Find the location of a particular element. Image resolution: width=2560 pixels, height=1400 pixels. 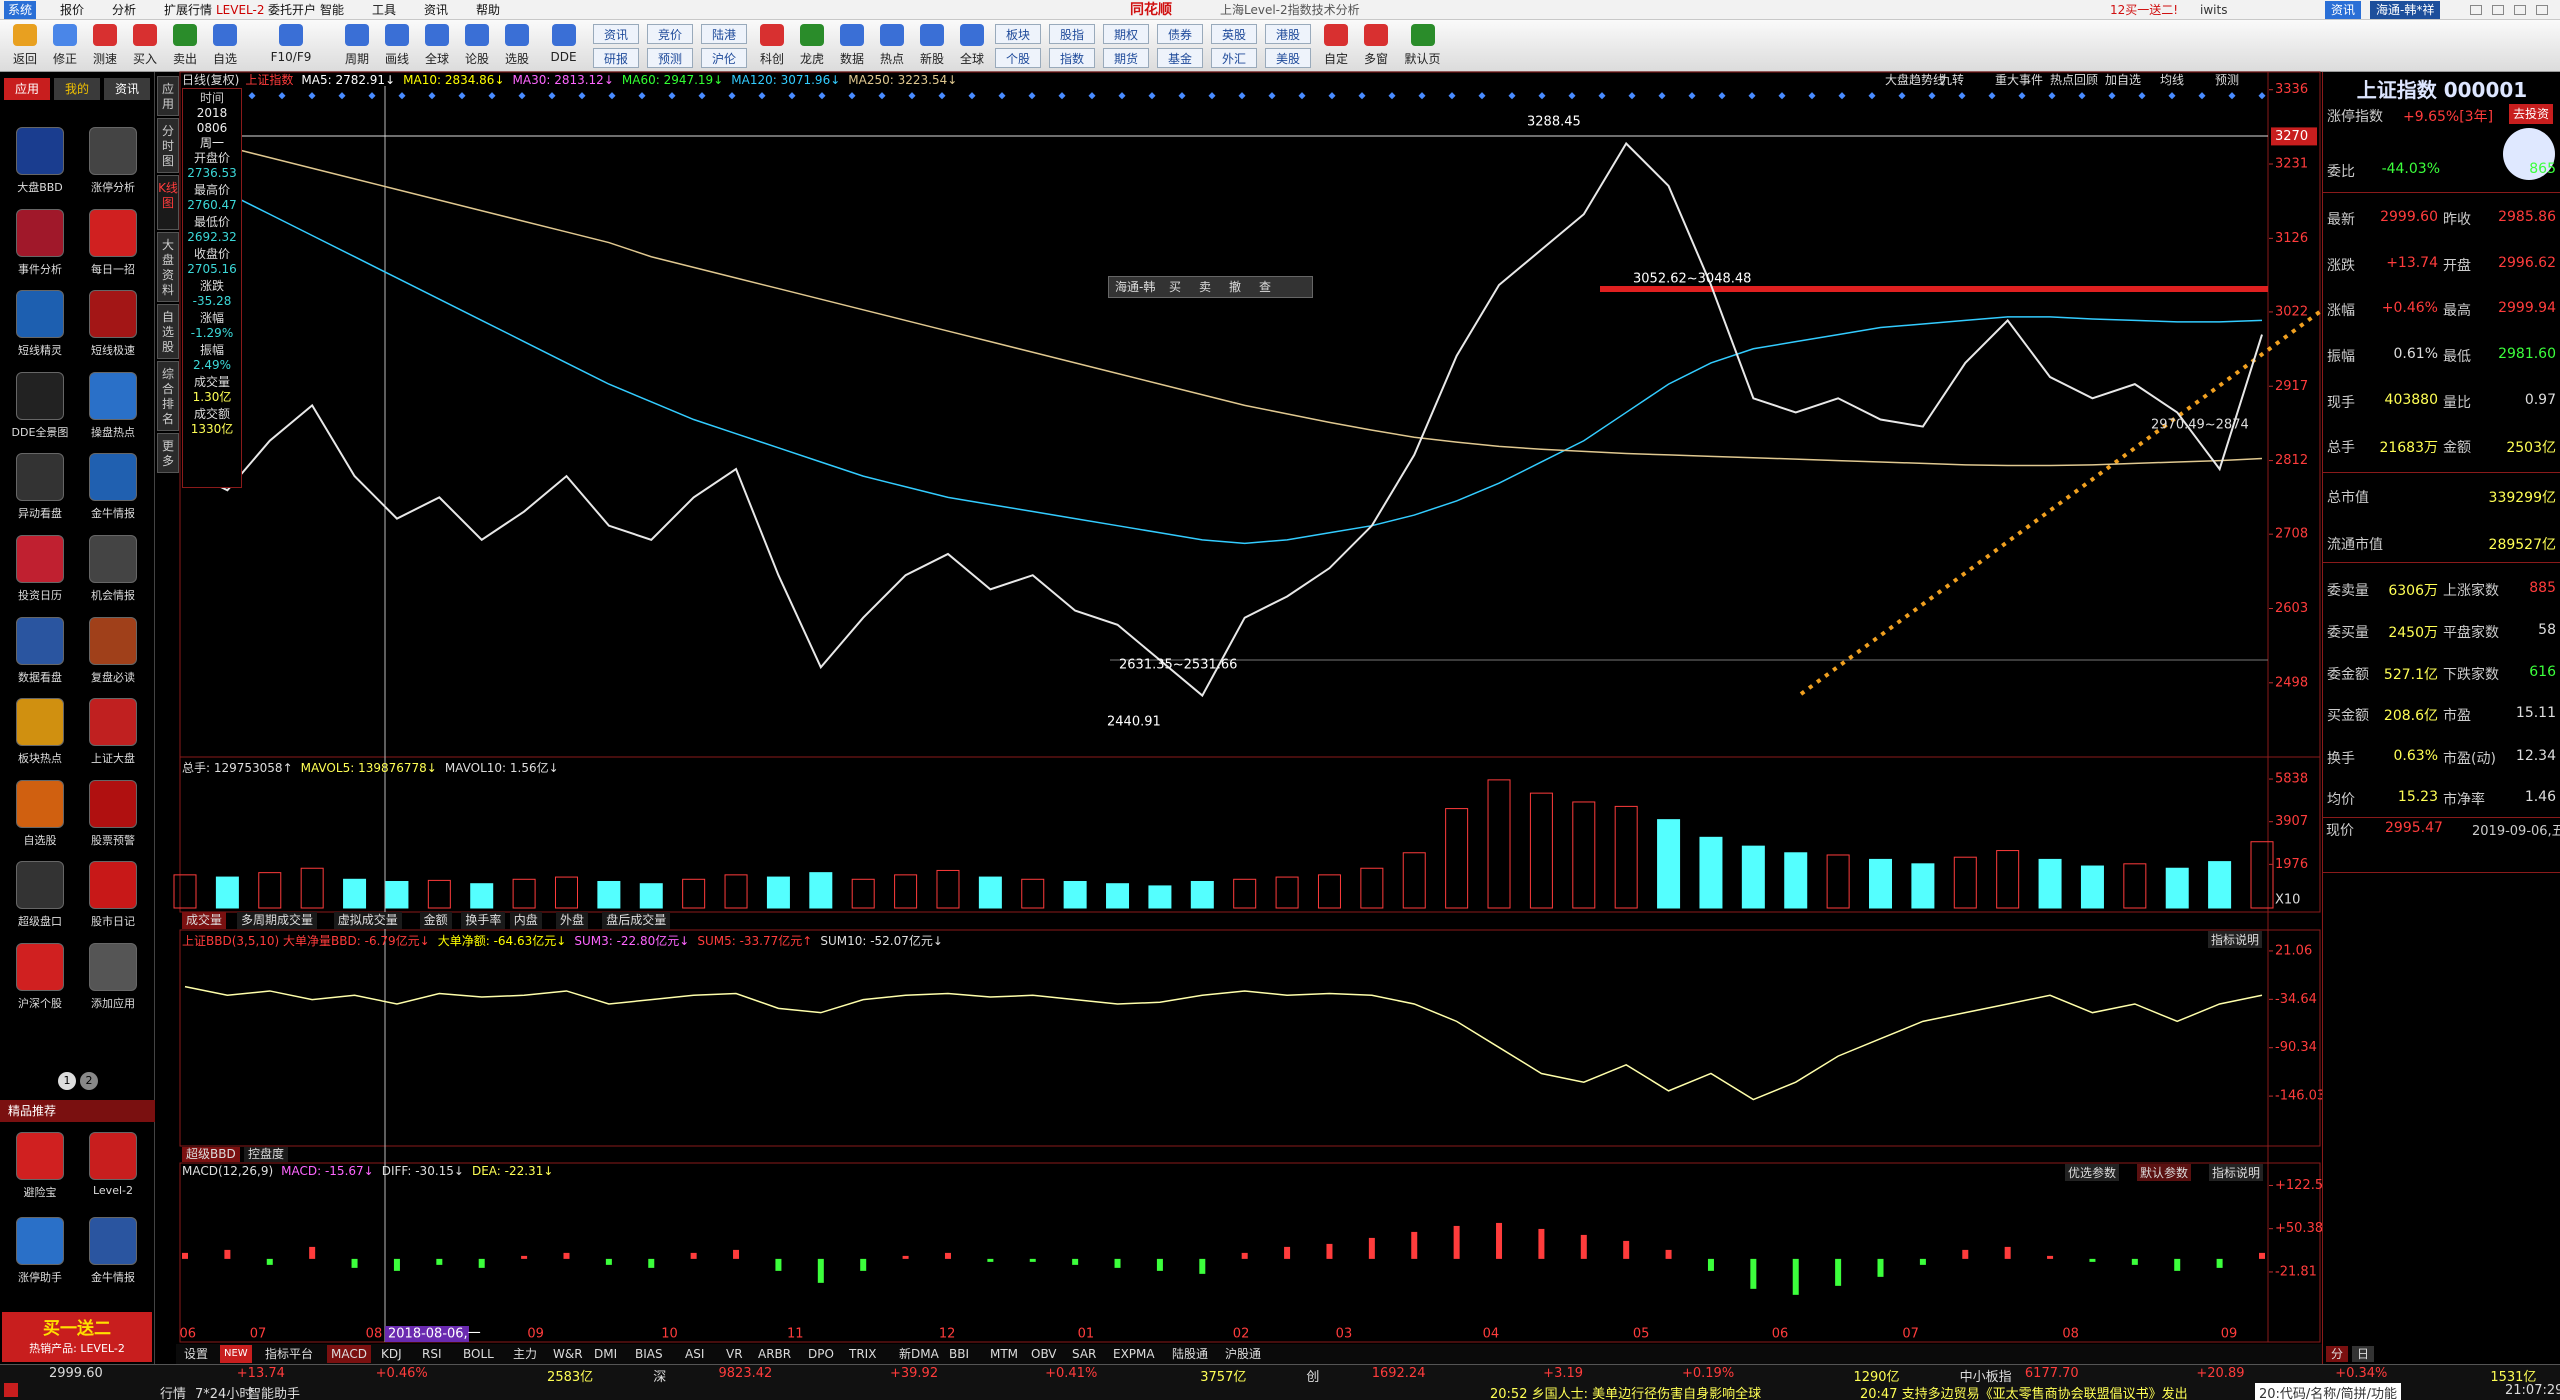

indicator-tab: W&R is located at coordinates (568, 1354).